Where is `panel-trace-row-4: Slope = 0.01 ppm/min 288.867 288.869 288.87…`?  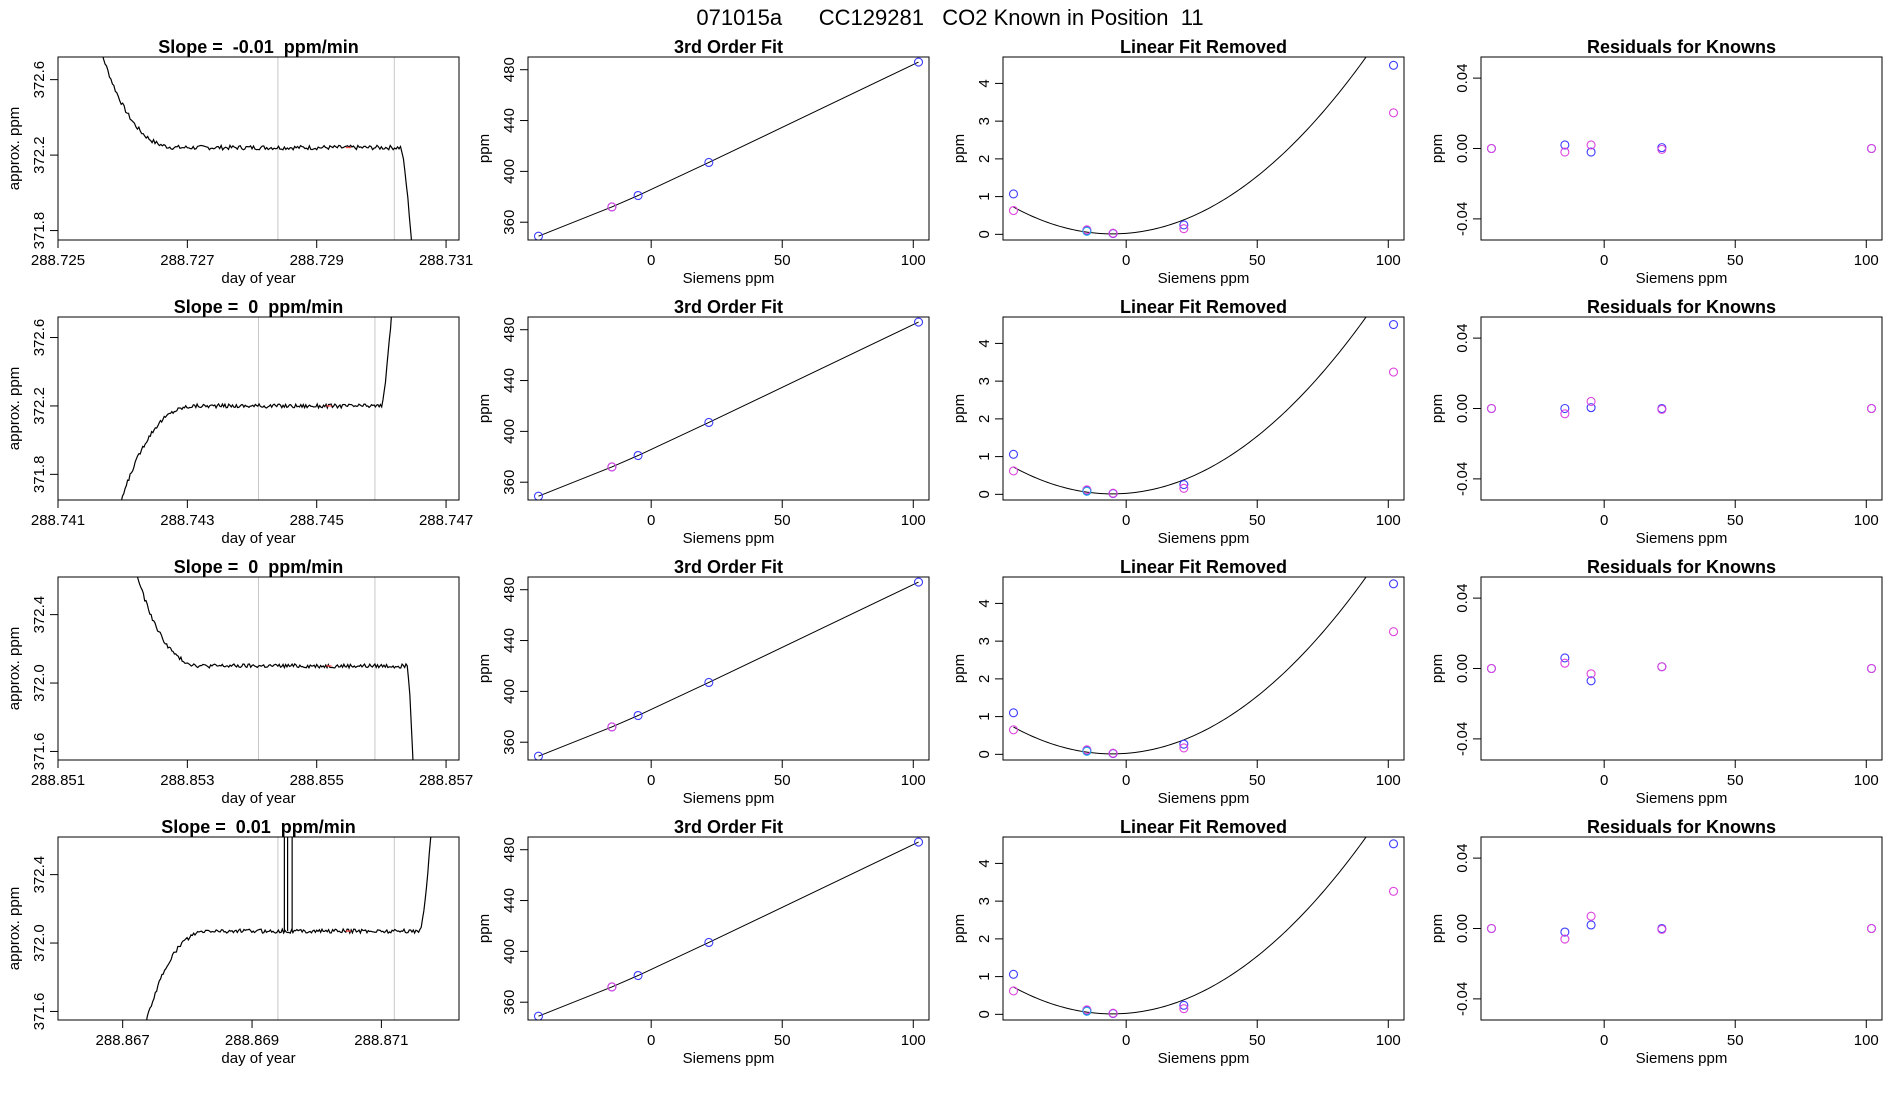 panel-trace-row-4: Slope = 0.01 ppm/min 288.867 288.869 288.87… is located at coordinates (233, 942).